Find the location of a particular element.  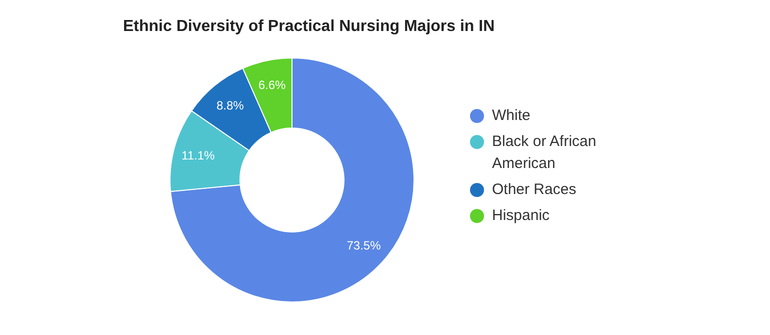

data-label: 8.8% is located at coordinates (230, 105).